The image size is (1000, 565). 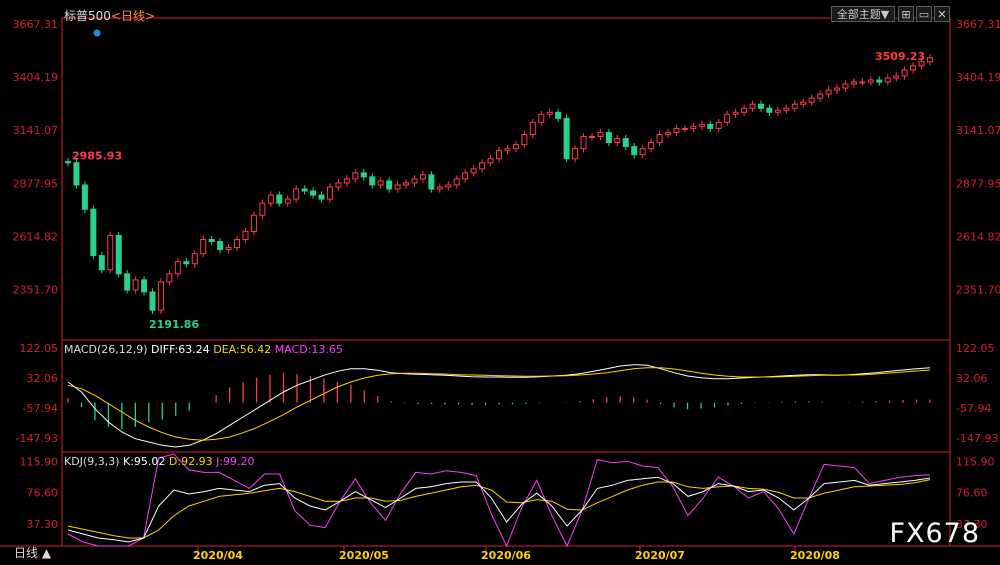 I want to click on price-annotation: 2191.86, so click(x=174, y=324).